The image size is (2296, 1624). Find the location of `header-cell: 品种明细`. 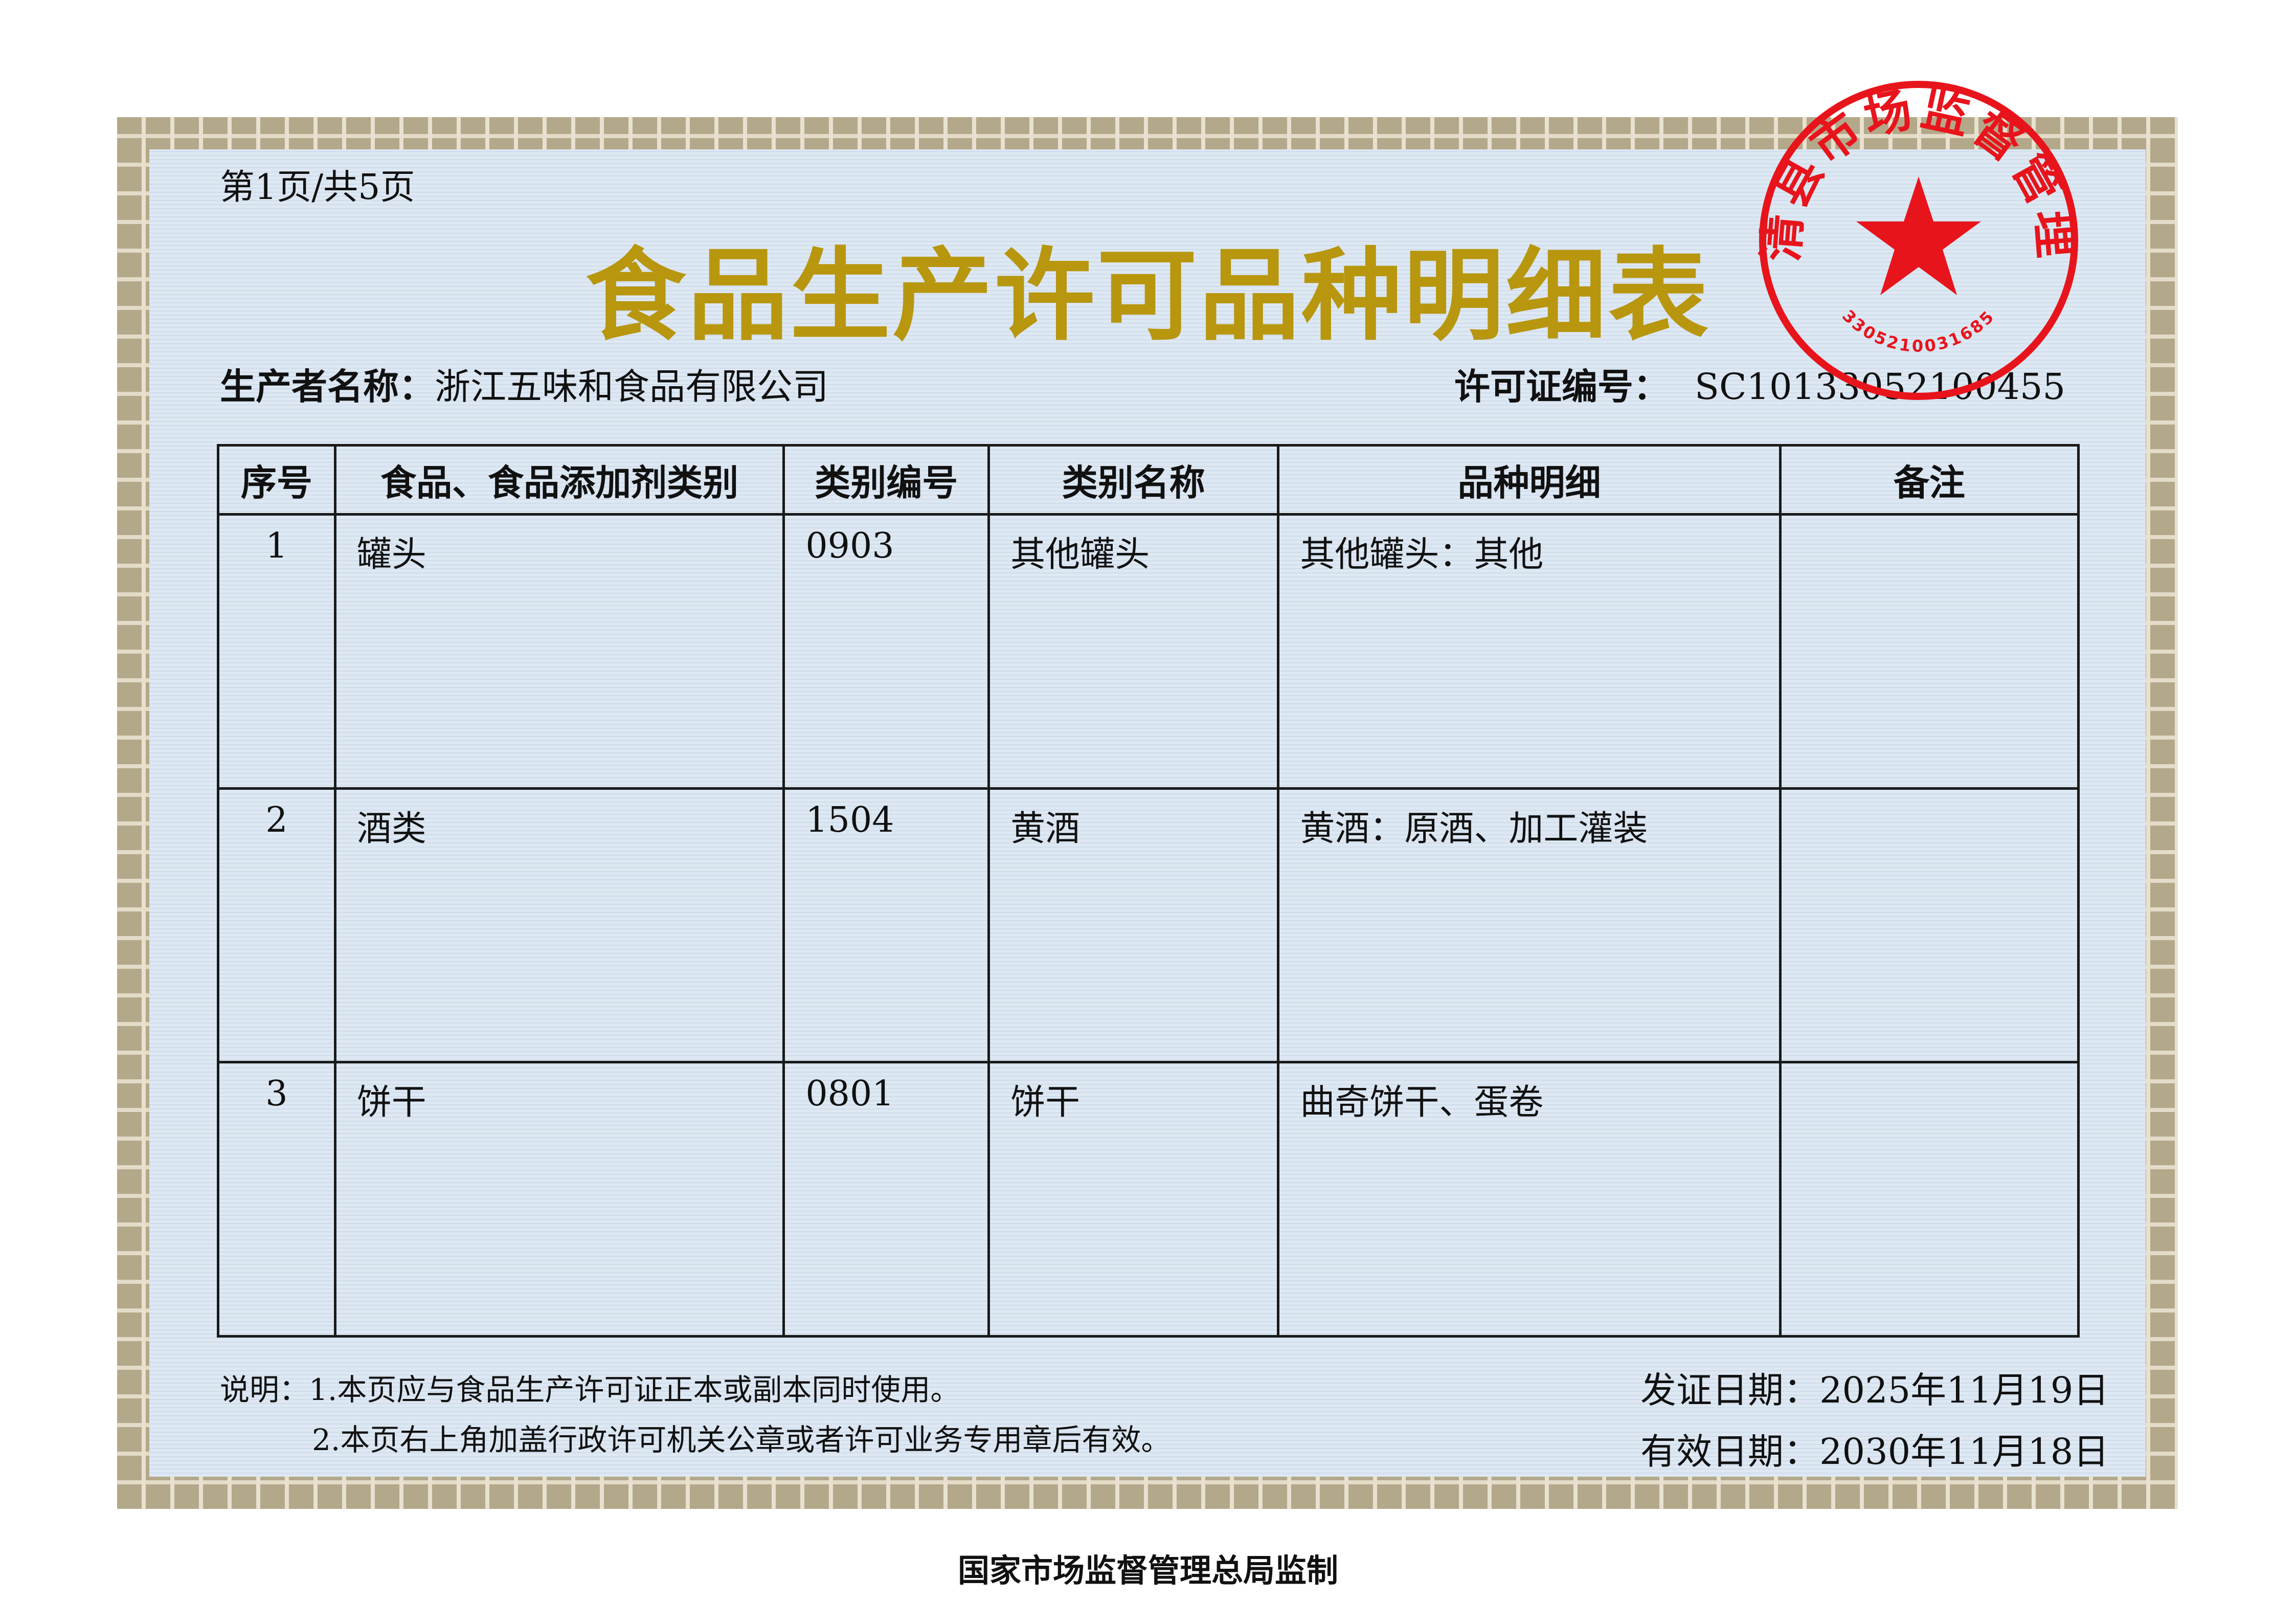

header-cell: 品种明细 is located at coordinates (1530, 480).